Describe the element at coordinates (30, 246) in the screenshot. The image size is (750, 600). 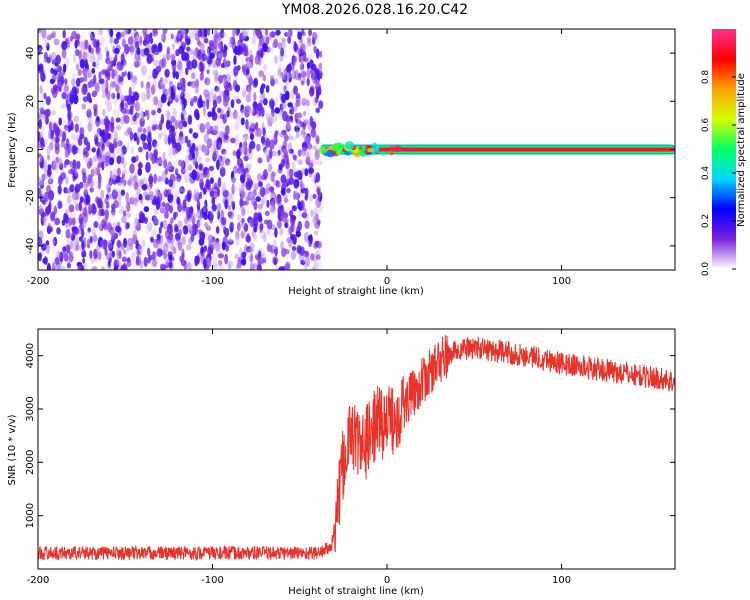
I see `heatmap-y-tick-label: -40` at that location.